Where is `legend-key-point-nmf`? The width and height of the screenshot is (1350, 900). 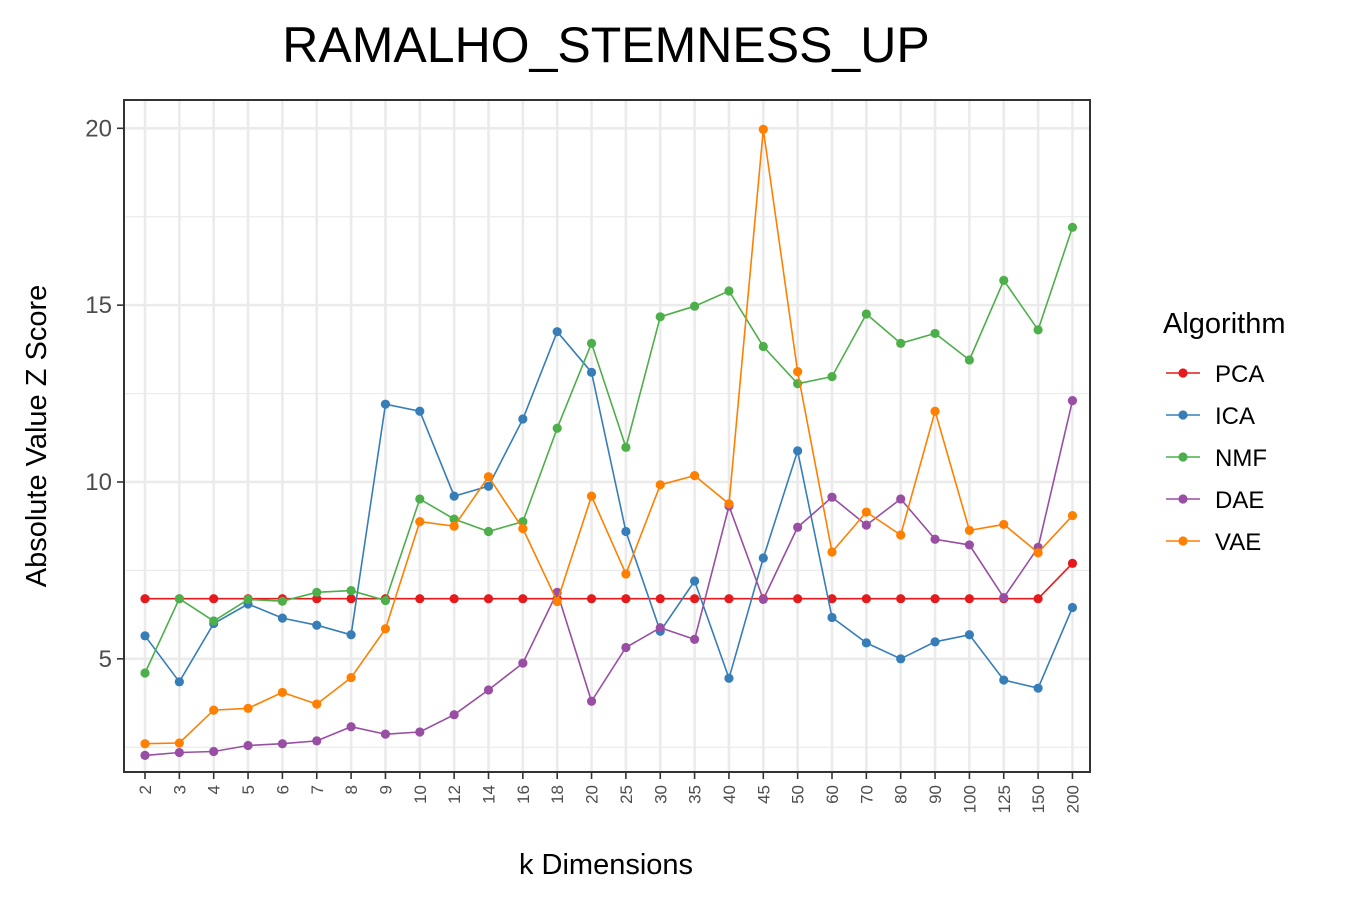 legend-key-point-nmf is located at coordinates (1183, 457).